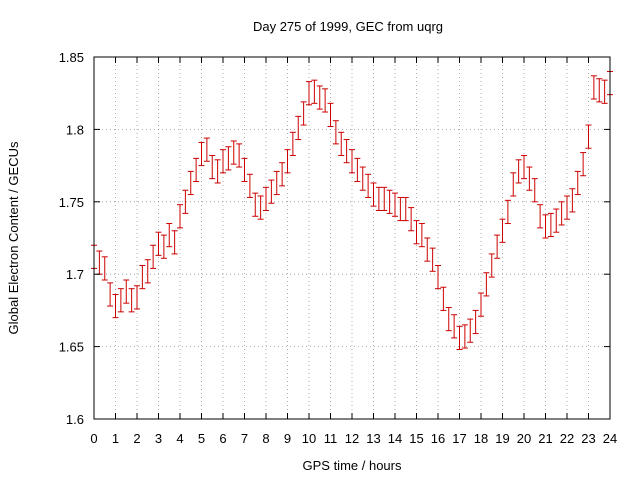 The width and height of the screenshot is (640, 480). I want to click on y-tick-label: 1.7, so click(75, 274).